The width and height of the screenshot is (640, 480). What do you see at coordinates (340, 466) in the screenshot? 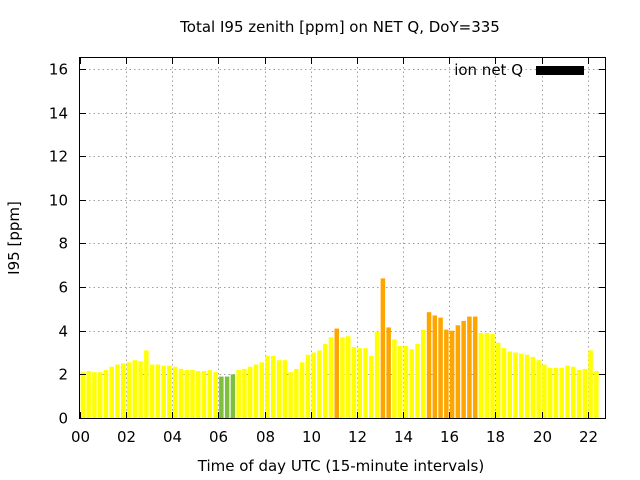
I see `x-axis-label: Time of day UTC (15-minute intervals)` at bounding box center [340, 466].